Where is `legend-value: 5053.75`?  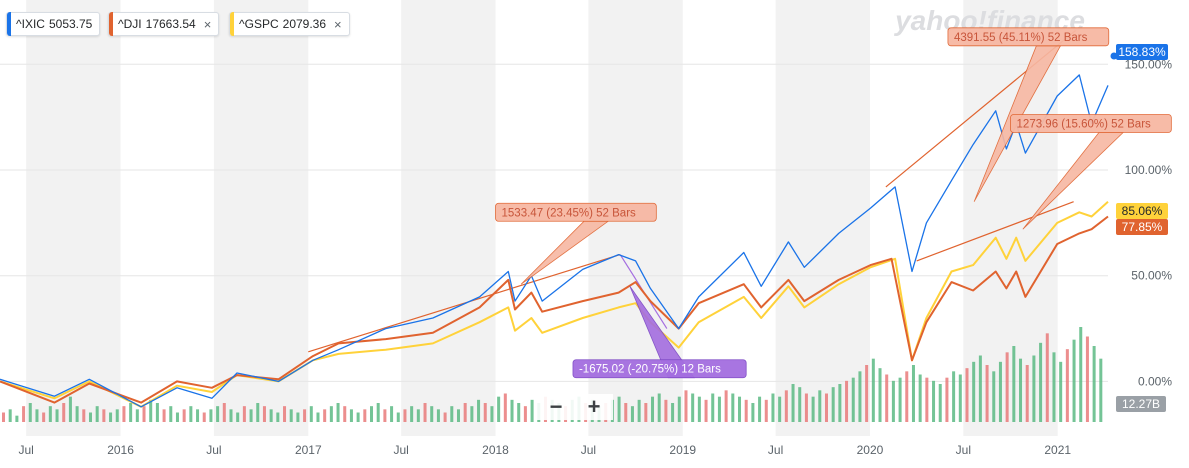 legend-value: 5053.75 is located at coordinates (70, 24).